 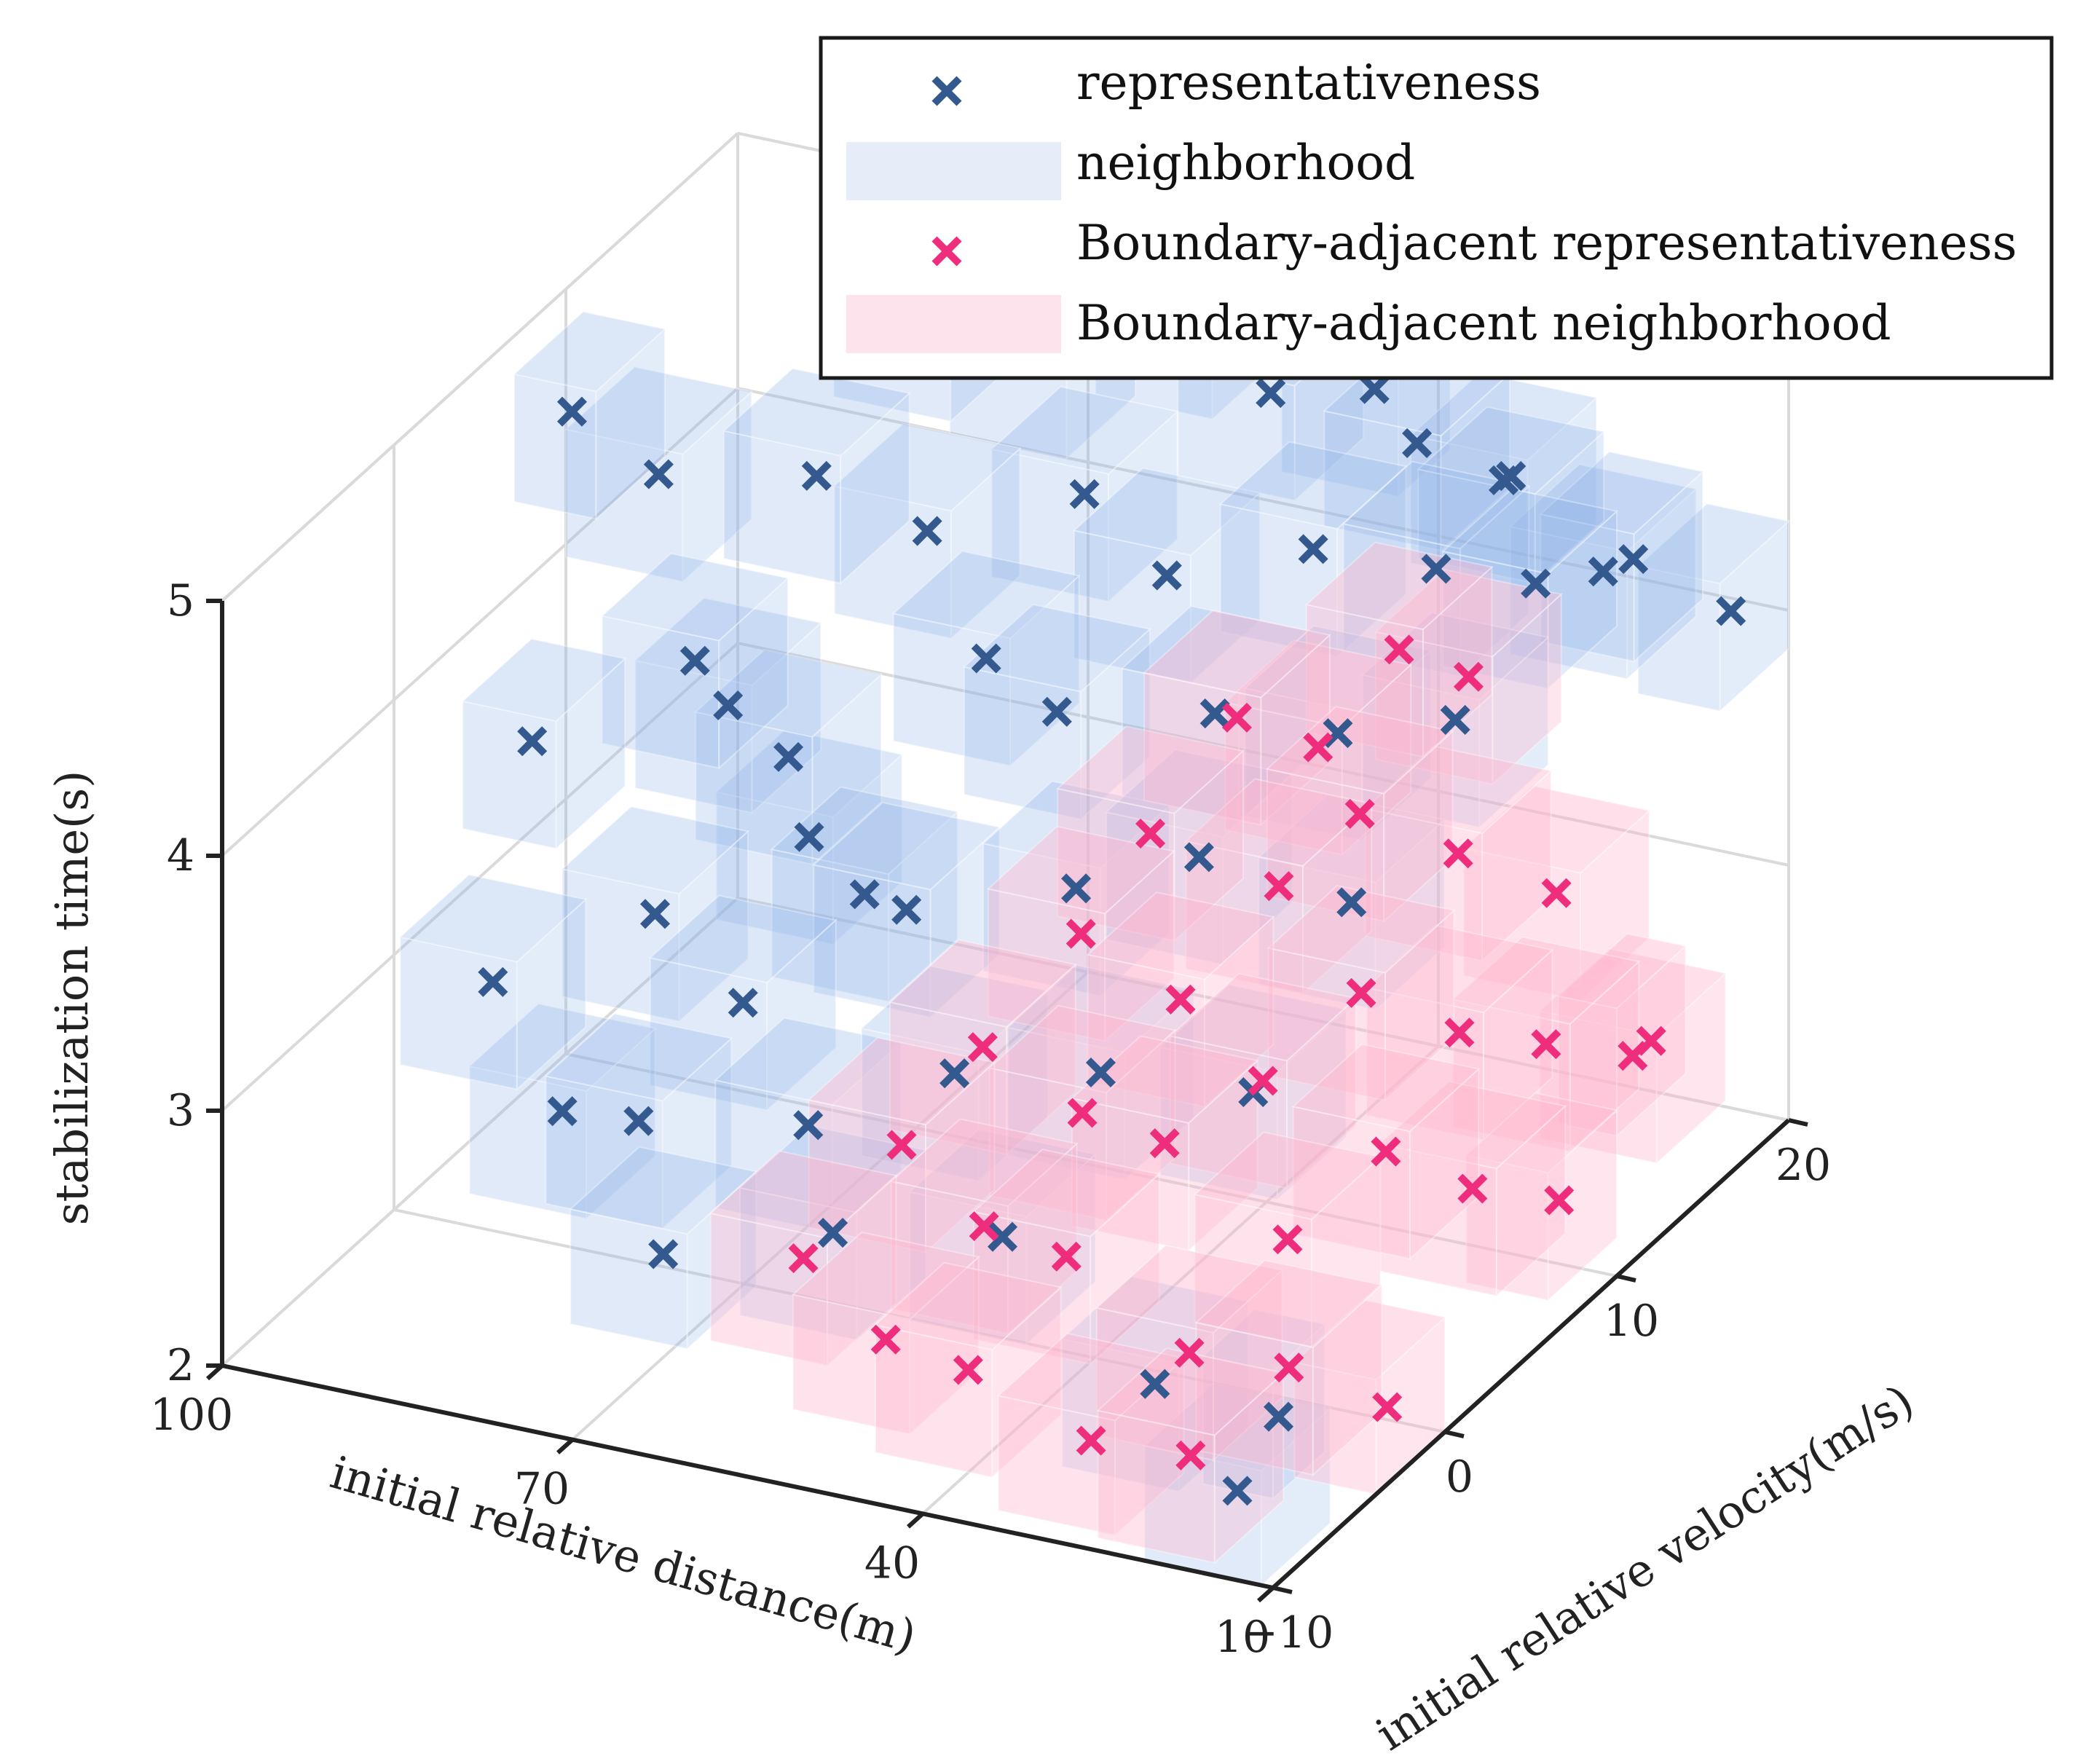 What do you see at coordinates (1282, 1590) in the screenshot?
I see `y-tick` at bounding box center [1282, 1590].